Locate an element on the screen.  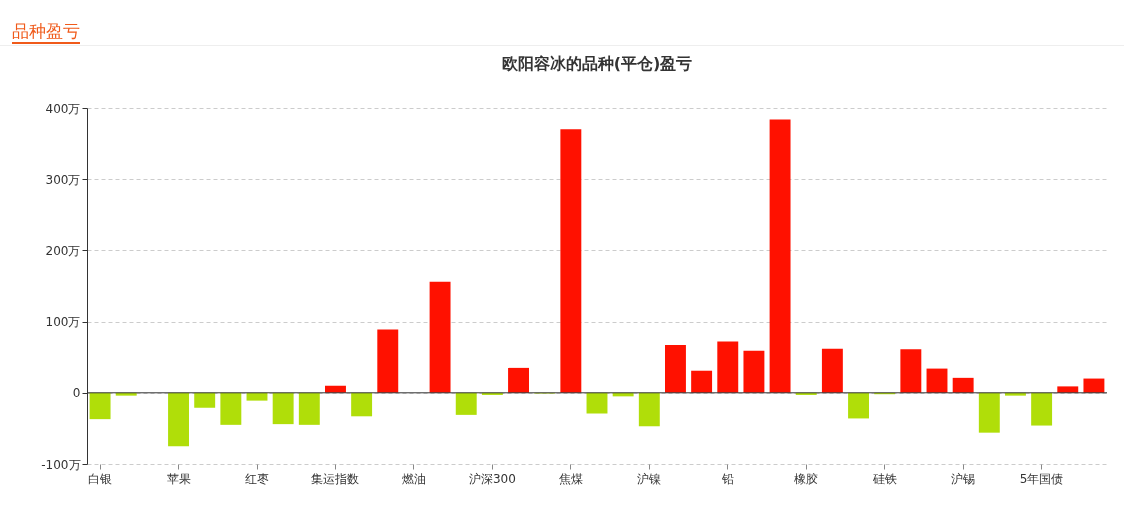
x-tick-label: 5年国债 is located at coordinates (1041, 478).